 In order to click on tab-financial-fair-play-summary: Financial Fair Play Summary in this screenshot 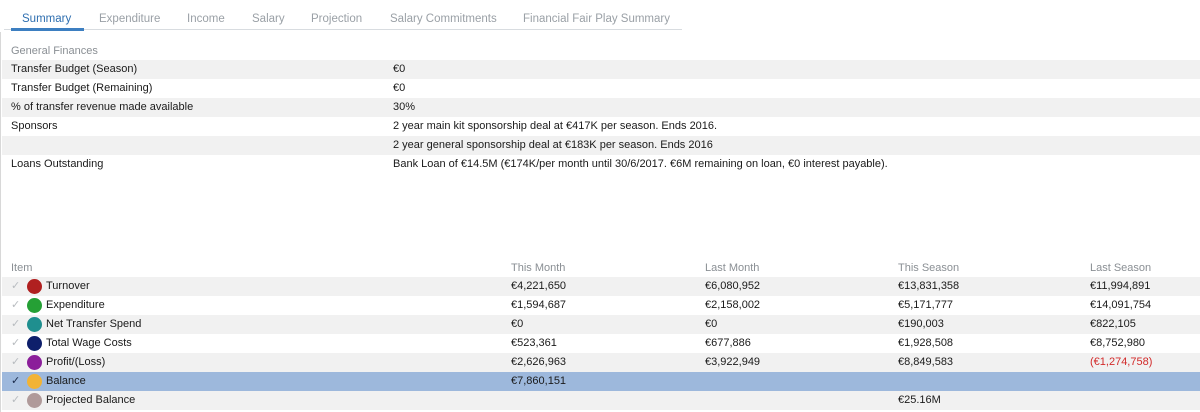, I will do `click(596, 19)`.